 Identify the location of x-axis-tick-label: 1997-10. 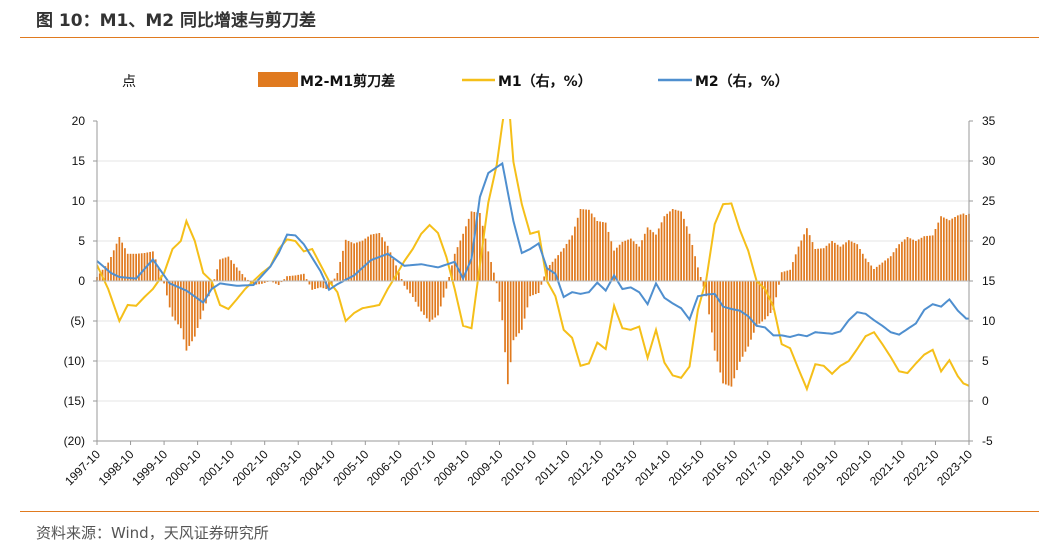
(82, 467).